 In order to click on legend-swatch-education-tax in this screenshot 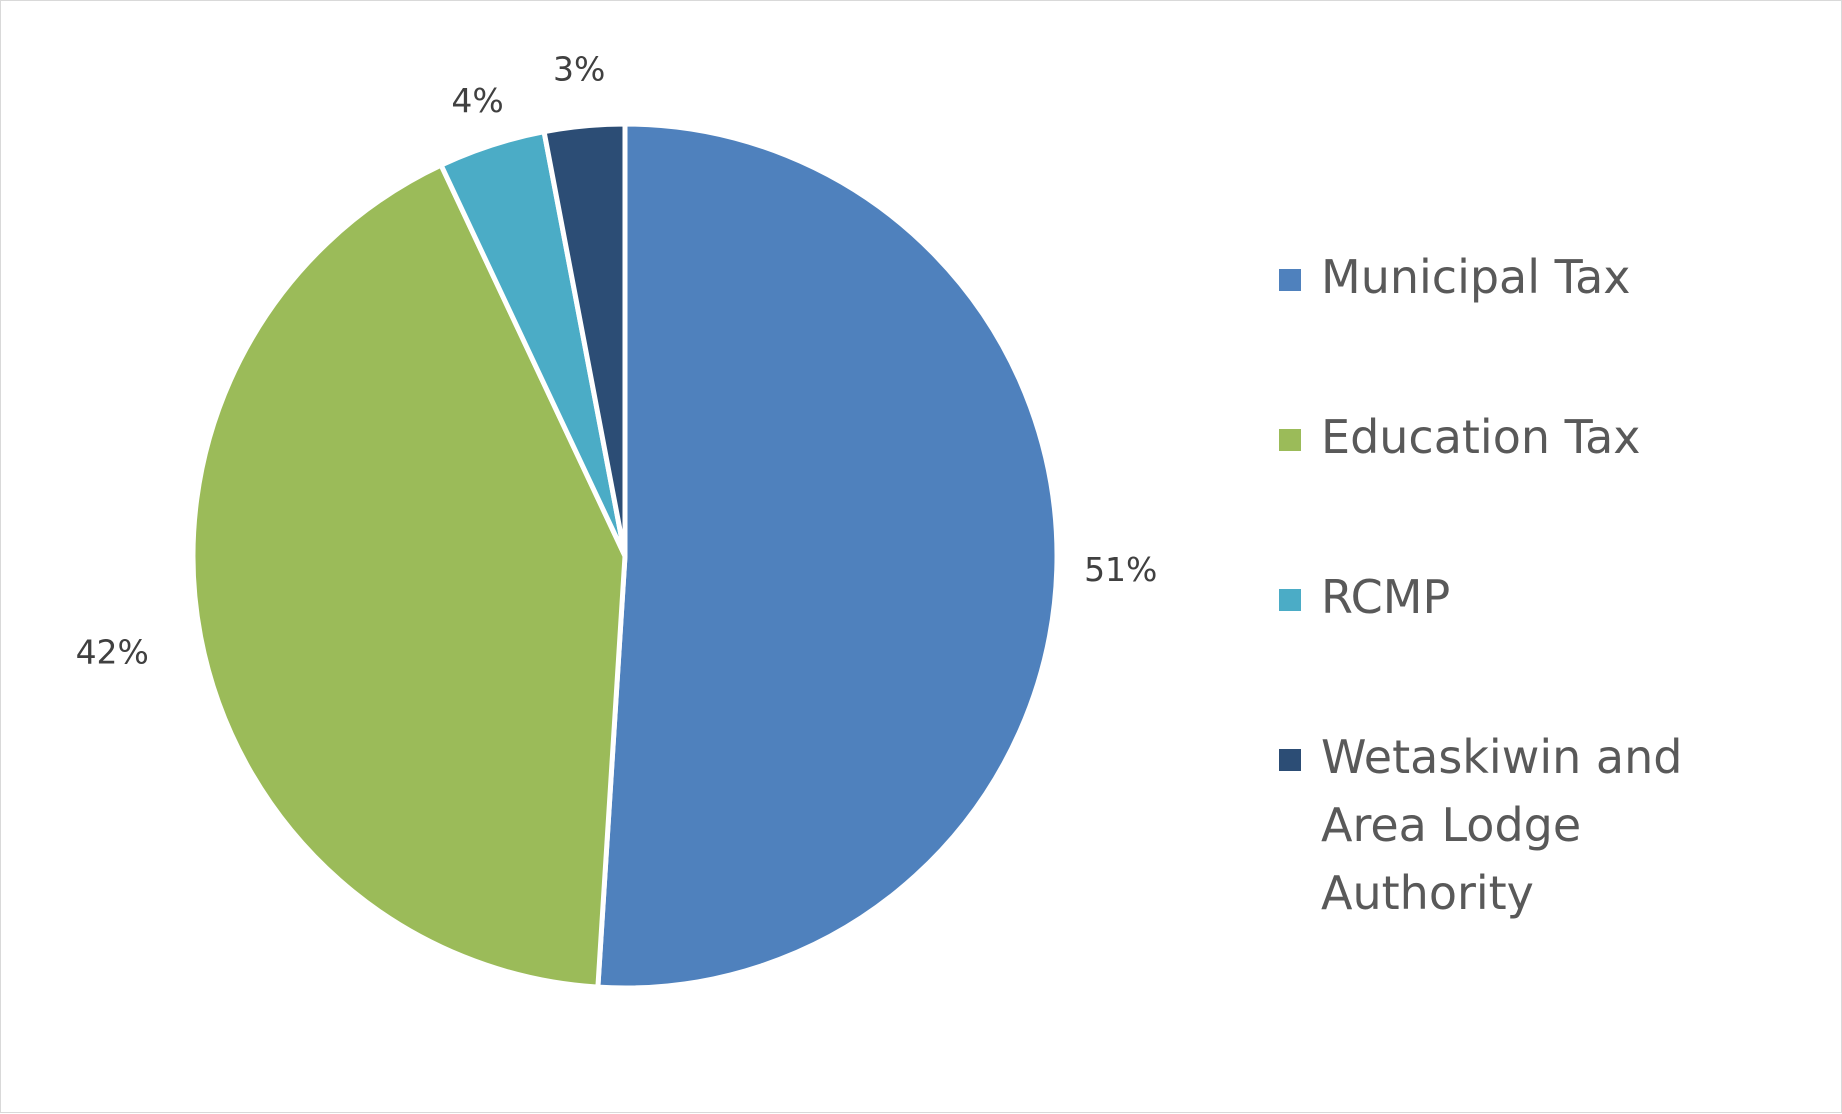, I will do `click(1290, 440)`.